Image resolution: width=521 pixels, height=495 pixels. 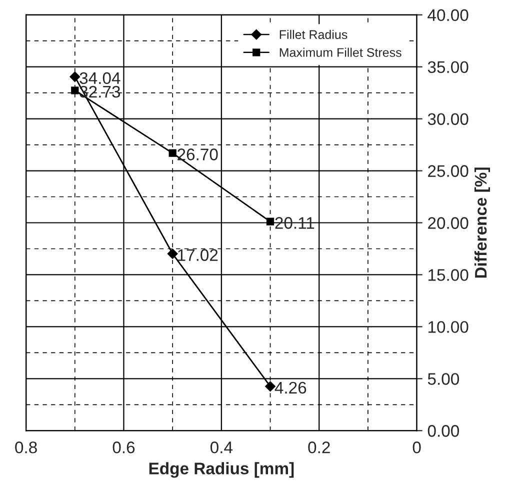 I want to click on y-tick-label: 25.00, so click(x=448, y=171).